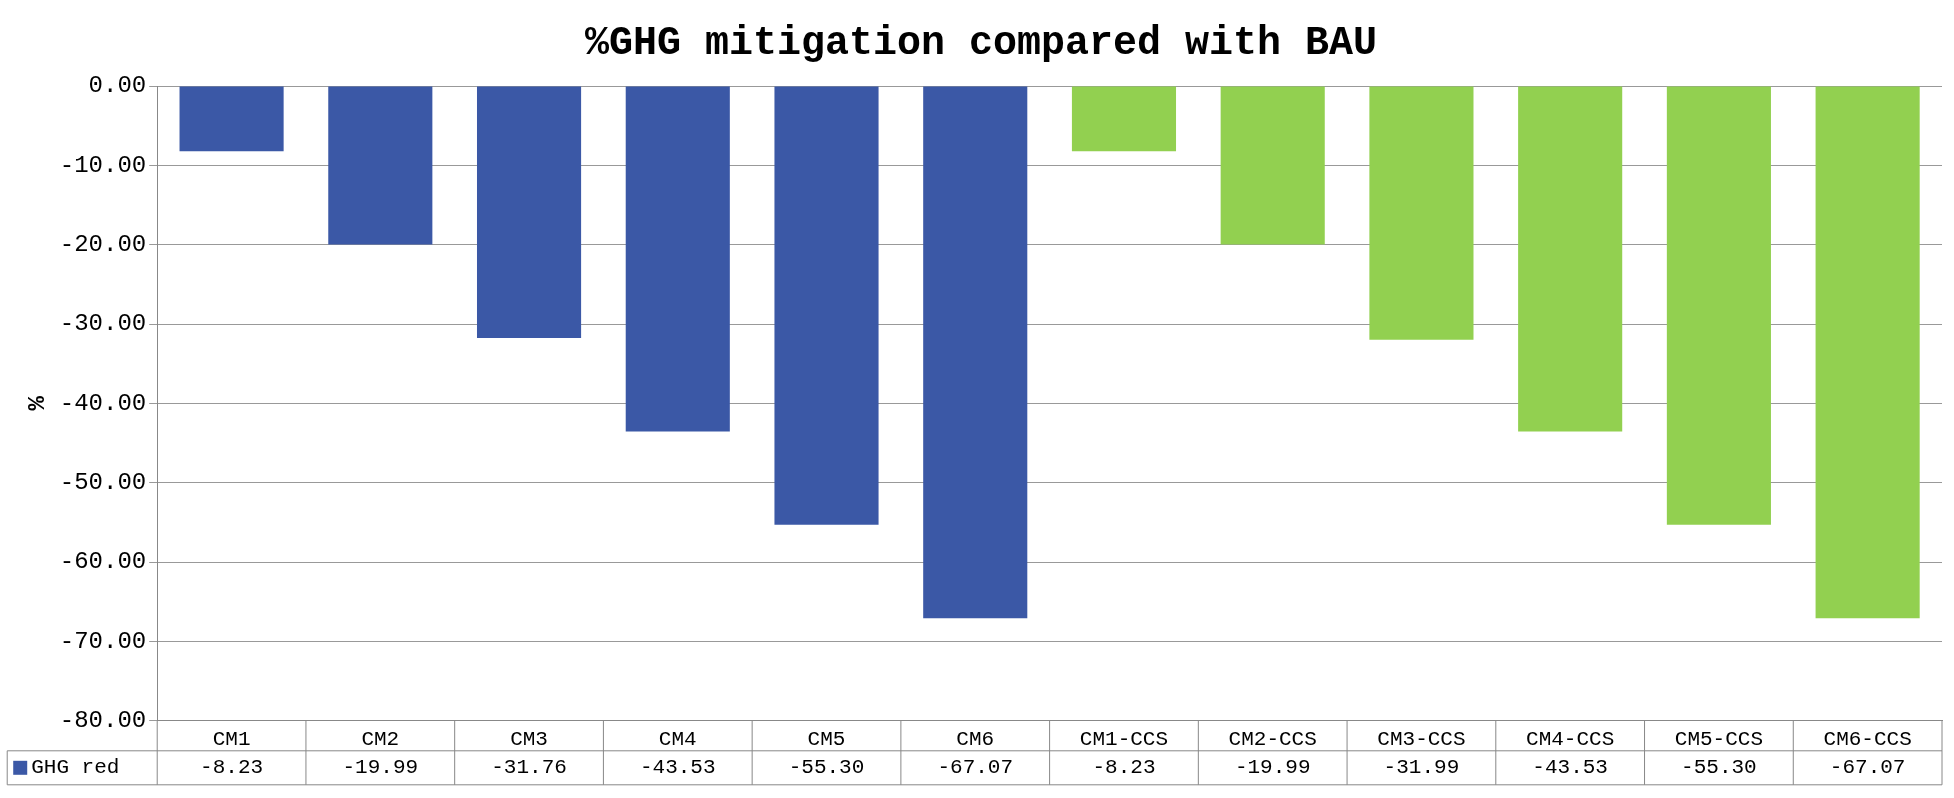 This screenshot has height=798, width=1954. I want to click on y-axis-title: %, so click(38, 403).